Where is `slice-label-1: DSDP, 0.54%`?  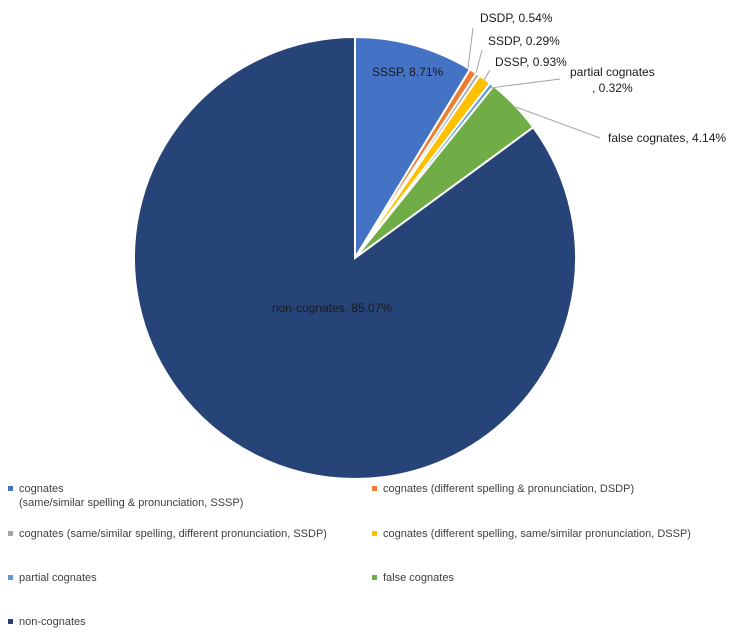
slice-label-1: DSDP, 0.54% is located at coordinates (516, 18).